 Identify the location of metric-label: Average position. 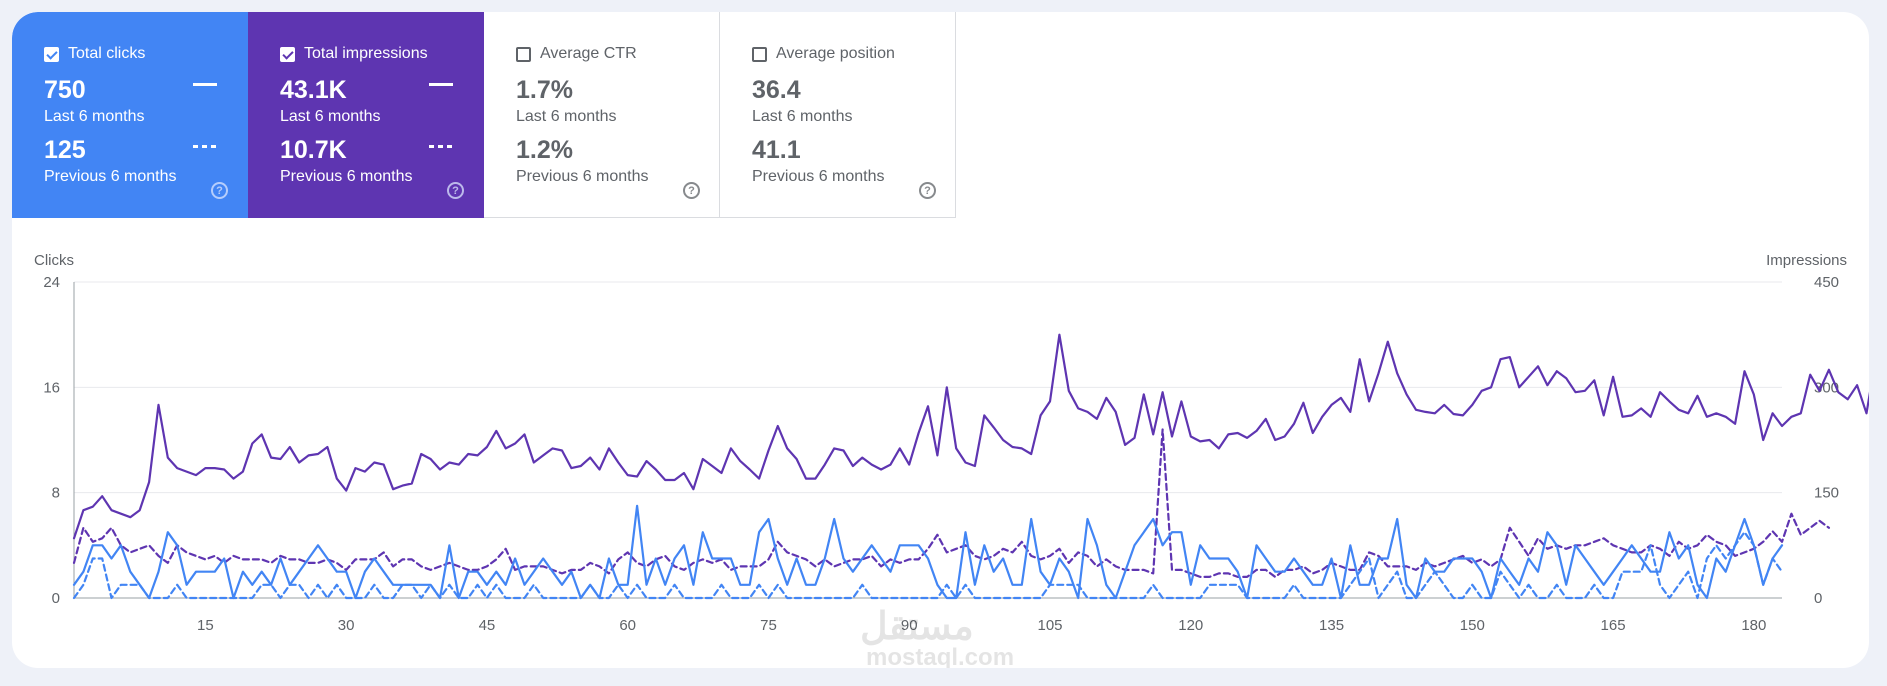
(835, 53).